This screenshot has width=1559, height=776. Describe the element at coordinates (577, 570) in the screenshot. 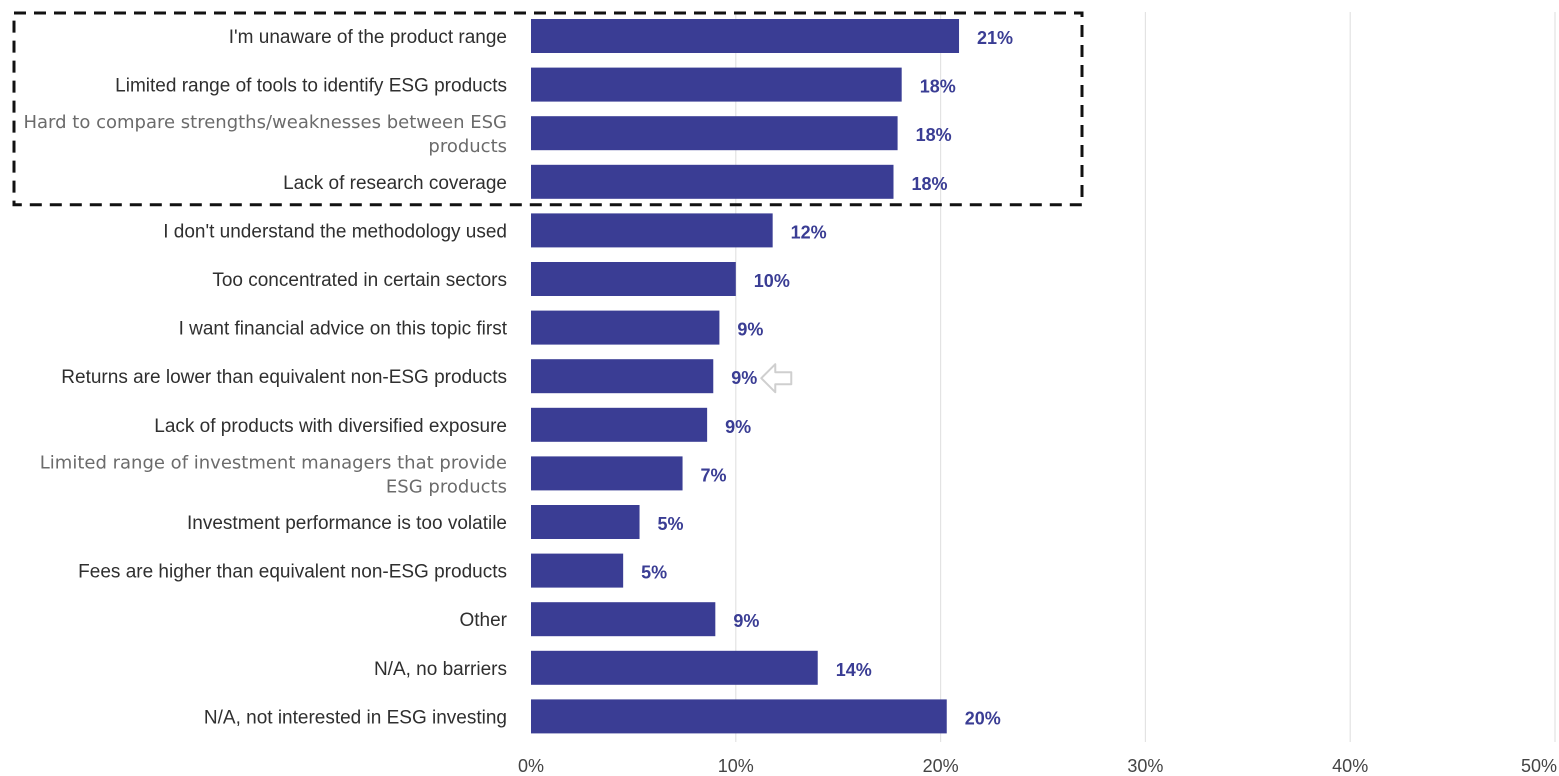

I see `bar-fees-are-higher-than-equivalent-non-esg-products` at that location.